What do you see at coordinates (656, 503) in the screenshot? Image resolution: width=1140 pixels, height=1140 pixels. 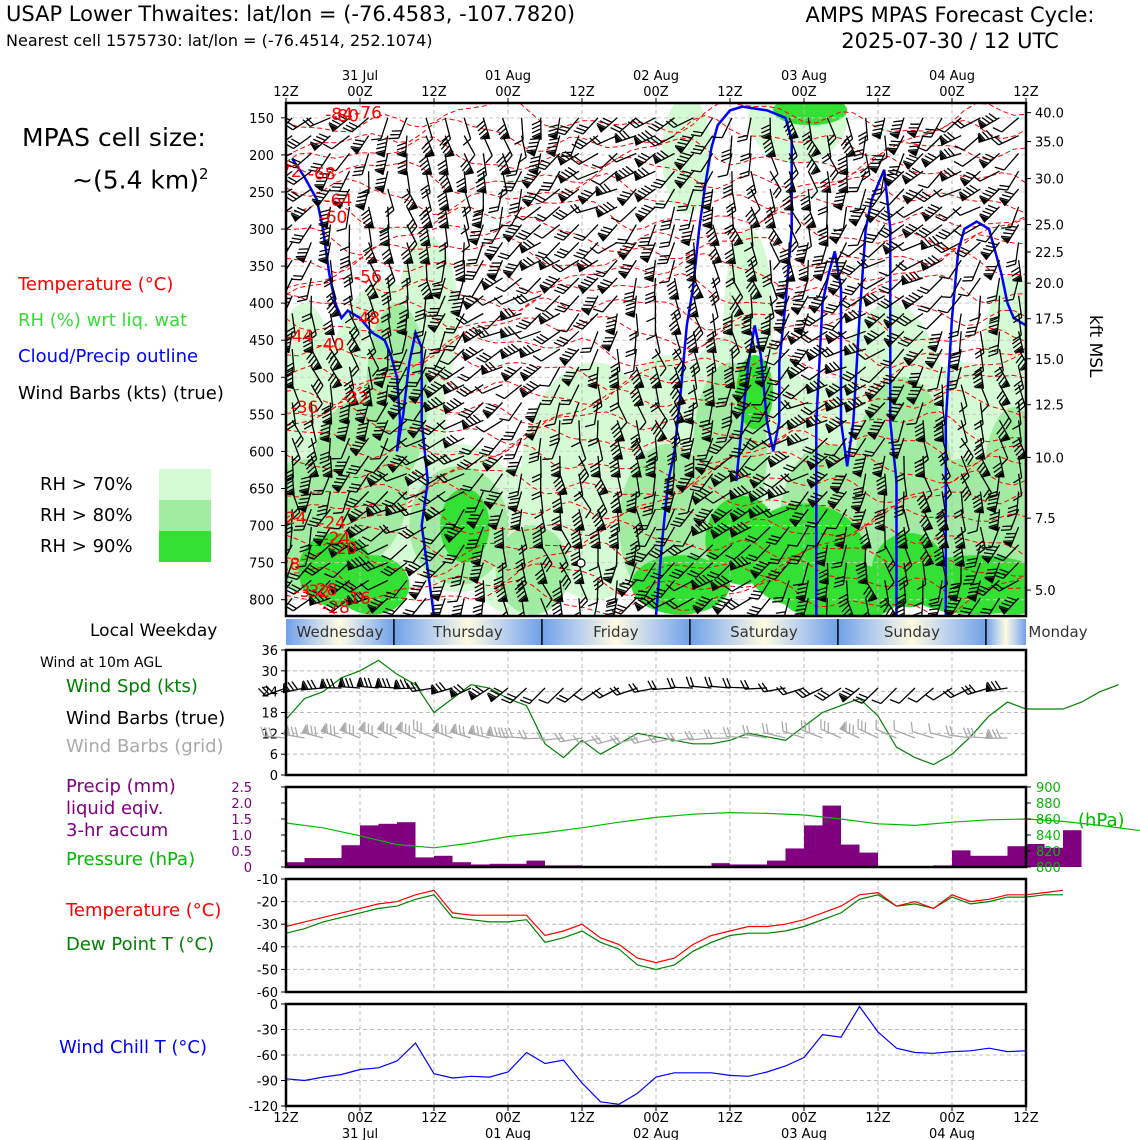 I see `temperature-contour` at bounding box center [656, 503].